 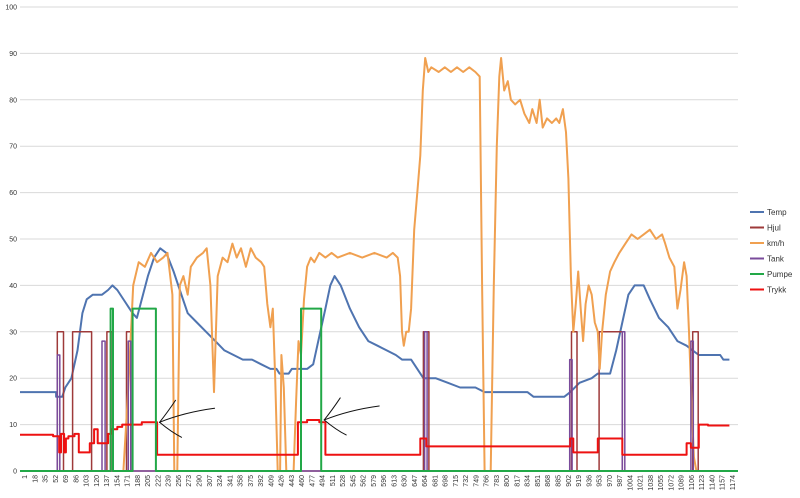 I want to click on x-tick-label: 732, so click(x=466, y=481).